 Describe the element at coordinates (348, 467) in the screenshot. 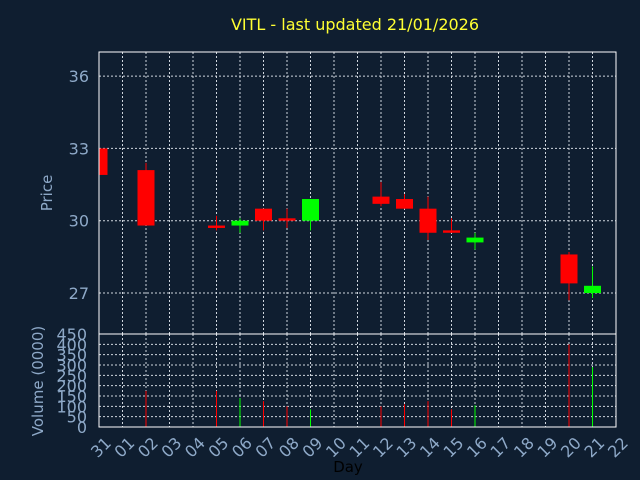

I see `day-axis-label: Day` at that location.